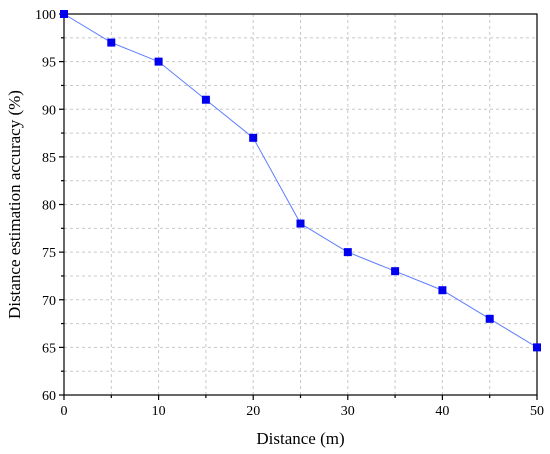  What do you see at coordinates (442, 411) in the screenshot?
I see `x-tick-label: 40` at bounding box center [442, 411].